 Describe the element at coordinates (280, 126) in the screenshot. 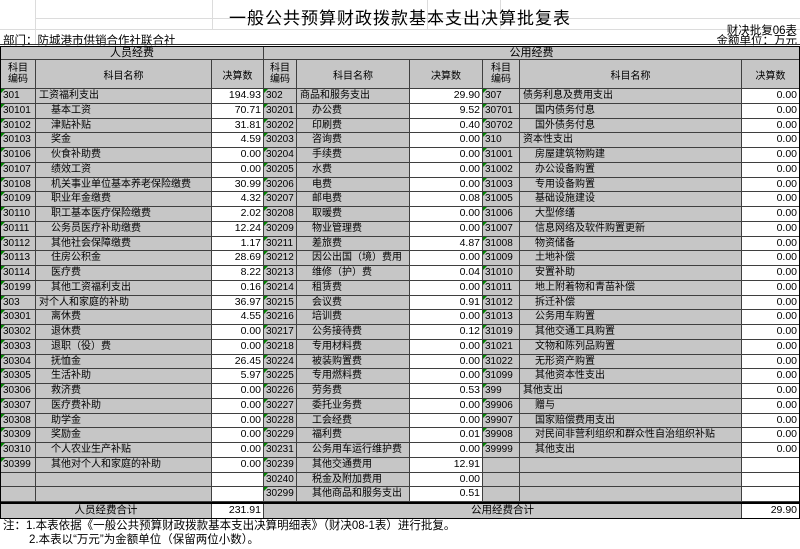

I see `cell-subject-code: 30202` at that location.